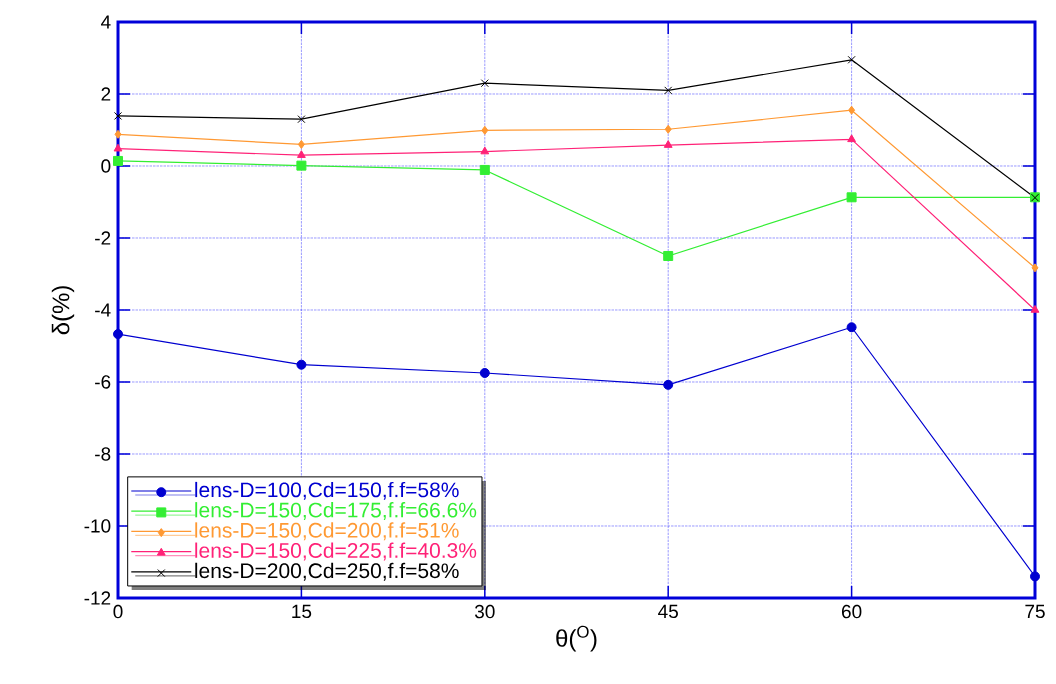 Image resolution: width=1056 pixels, height=684 pixels. Describe the element at coordinates (118, 611) in the screenshot. I see `x-tick-label: 0` at that location.